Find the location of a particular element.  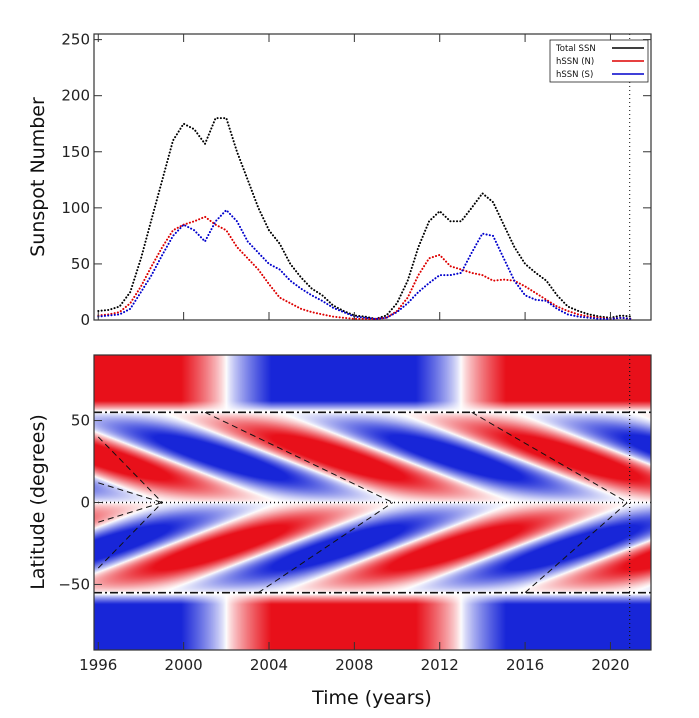

legend-box is located at coordinates (599, 61).